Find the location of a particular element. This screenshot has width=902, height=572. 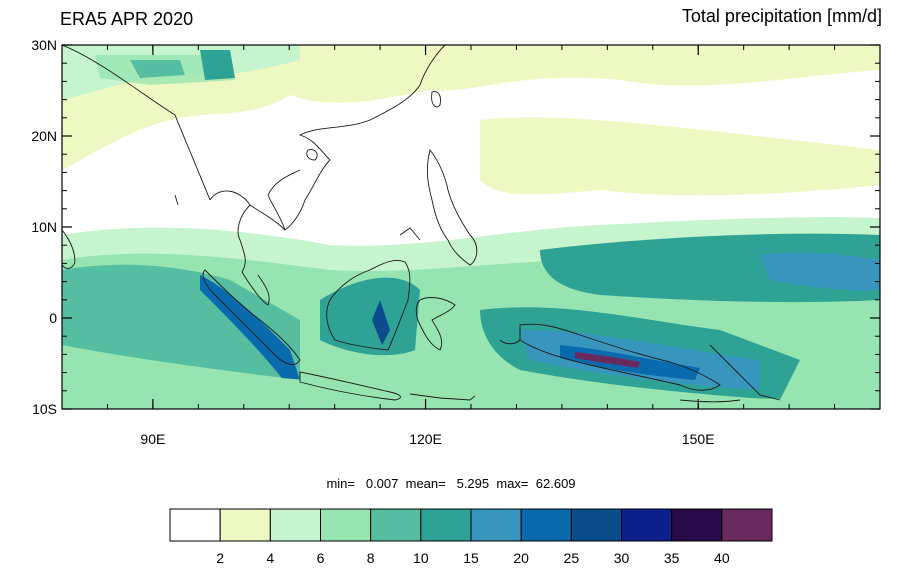

latitude-tick-label: 30N is located at coordinates (44, 45).